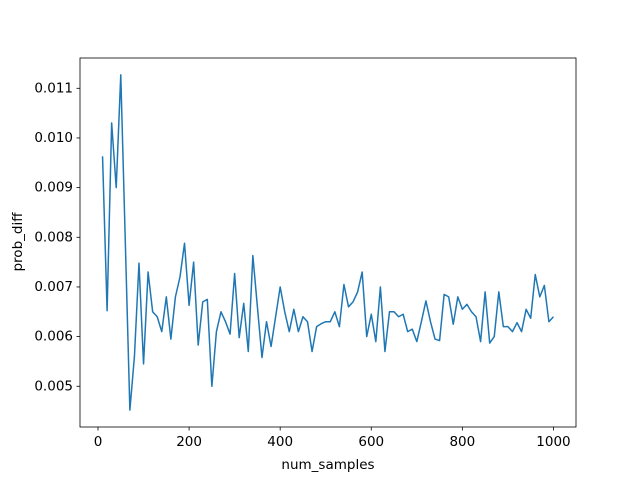  Describe the element at coordinates (53, 386) in the screenshot. I see `y-tick-label: 0.005` at that location.